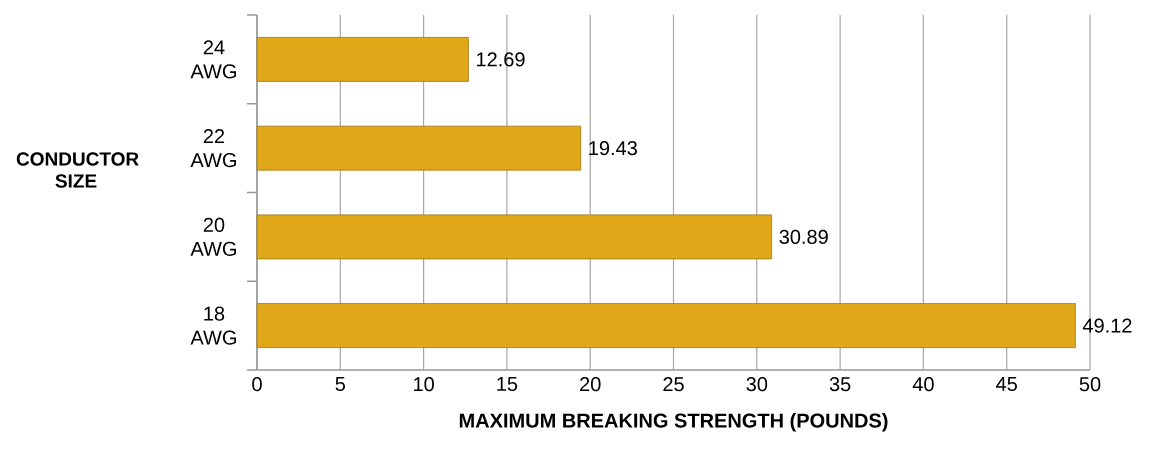  Describe the element at coordinates (213, 59) in the screenshot. I see `y-tick-label: 24 AWG` at that location.